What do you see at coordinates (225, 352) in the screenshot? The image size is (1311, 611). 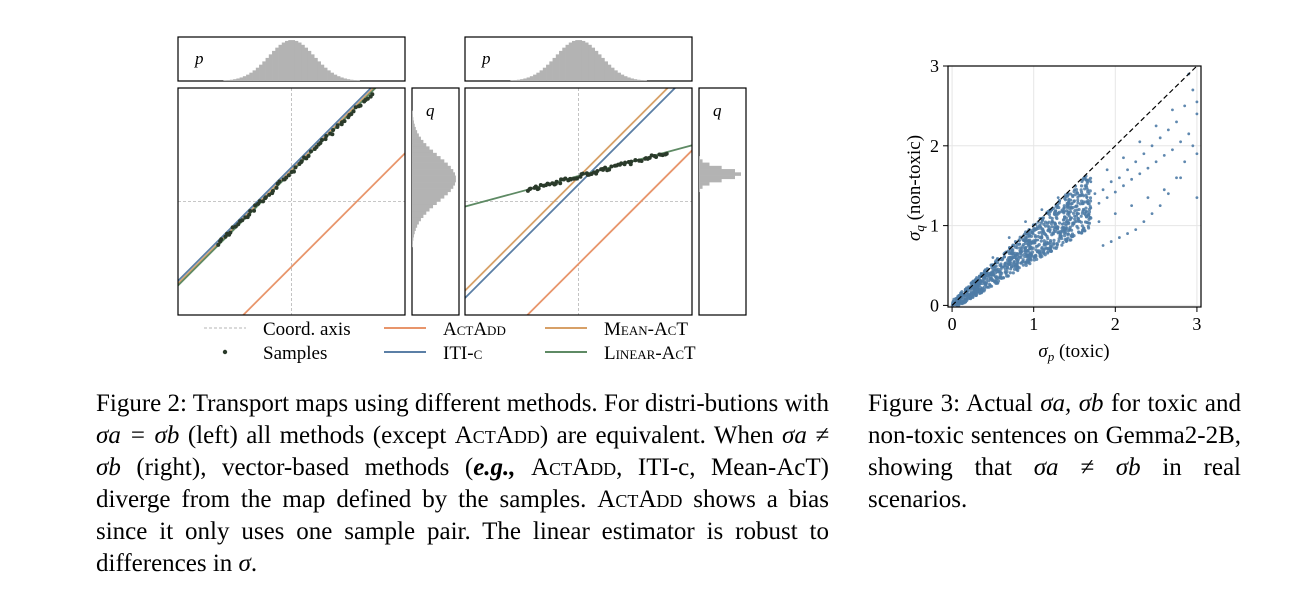 I see `legend-swatch-samples` at bounding box center [225, 352].